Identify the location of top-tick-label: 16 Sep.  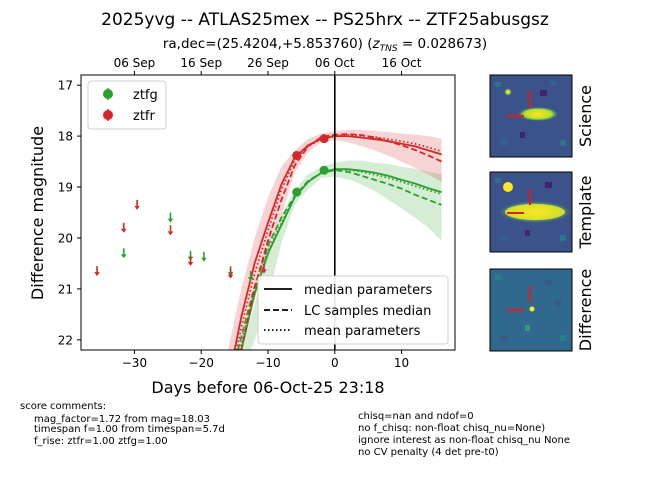
(201, 63).